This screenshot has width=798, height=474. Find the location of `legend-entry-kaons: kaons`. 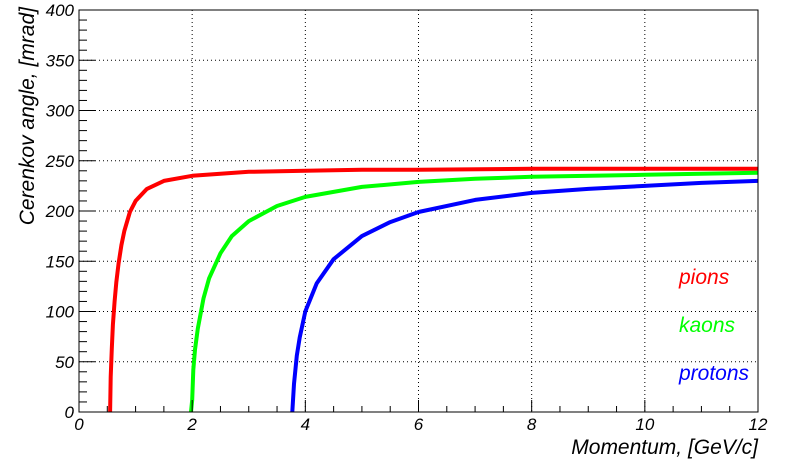

legend-entry-kaons: kaons is located at coordinates (707, 325).